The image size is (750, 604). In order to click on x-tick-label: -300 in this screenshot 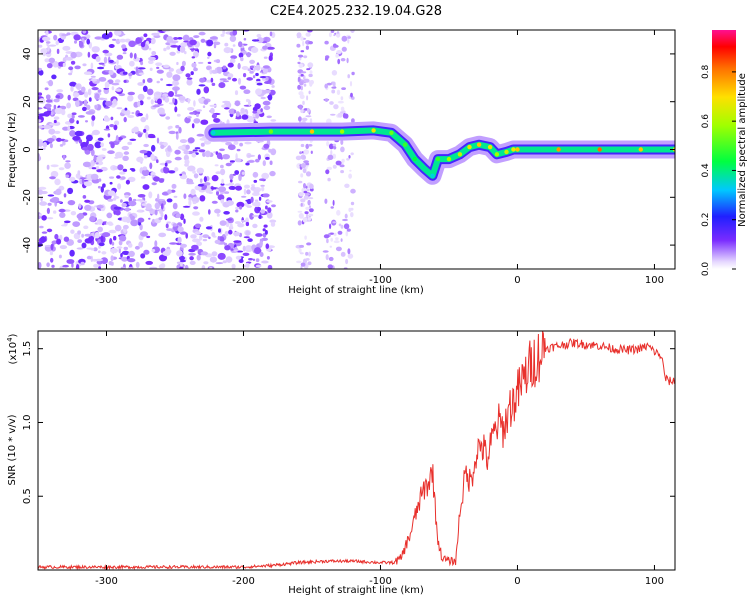, I will do `click(106, 581)`.